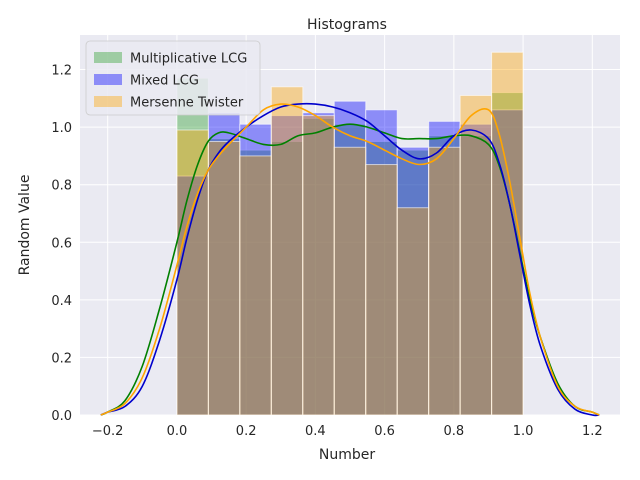 Image resolution: width=640 pixels, height=480 pixels. Describe the element at coordinates (384, 431) in the screenshot. I see `x-tick-label-4: 0.6` at that location.